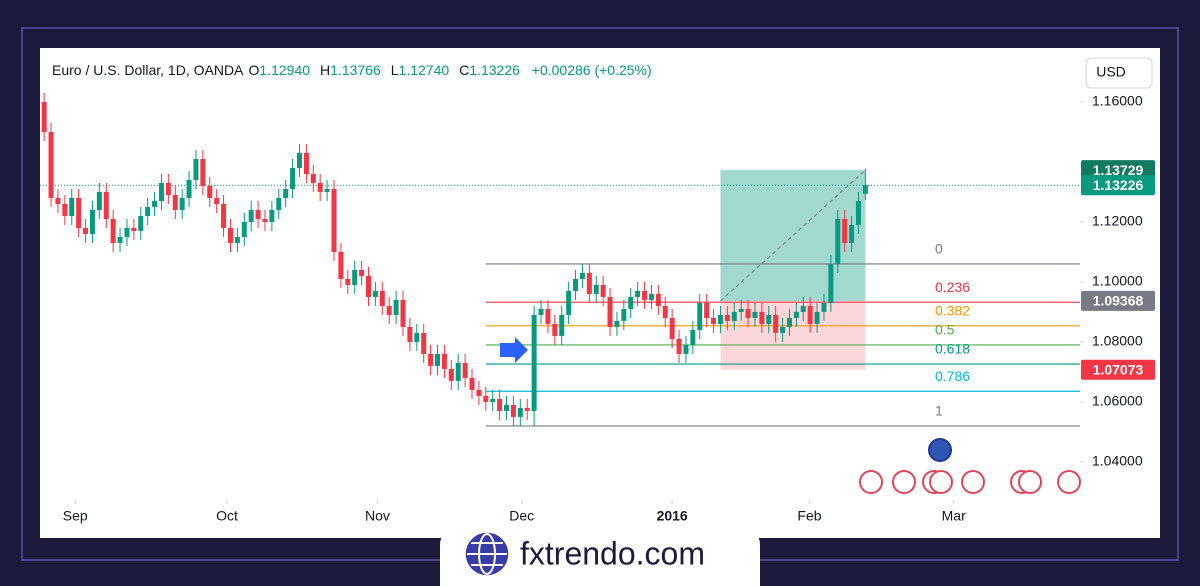  I want to click on x-tick-label: 2016, so click(672, 516).